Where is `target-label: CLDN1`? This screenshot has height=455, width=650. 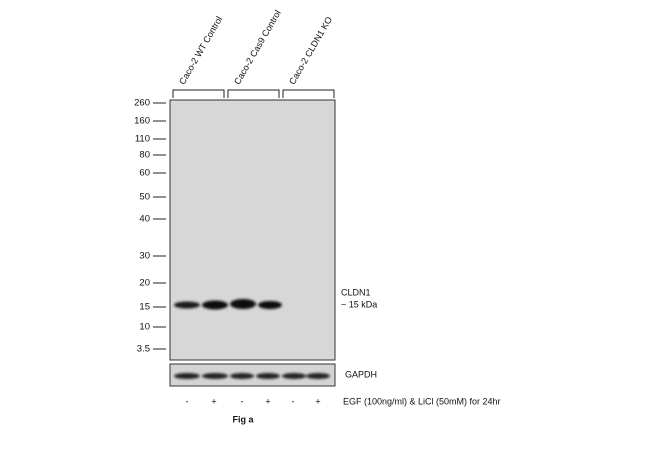
target-label: CLDN1 is located at coordinates (356, 292).